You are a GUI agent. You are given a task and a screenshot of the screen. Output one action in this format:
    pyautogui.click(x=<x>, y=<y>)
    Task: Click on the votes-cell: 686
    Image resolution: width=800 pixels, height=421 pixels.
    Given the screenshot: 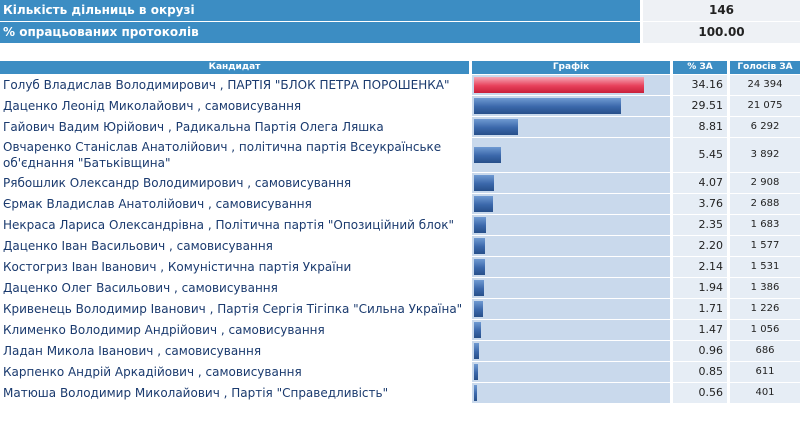 What is the action you would take?
    pyautogui.click(x=765, y=351)
    